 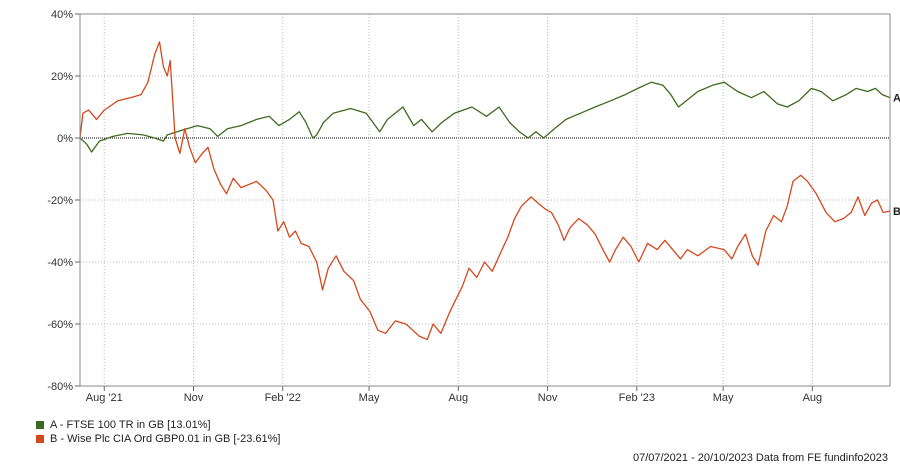 I want to click on y-tick-label: -80%, so click(x=60, y=387).